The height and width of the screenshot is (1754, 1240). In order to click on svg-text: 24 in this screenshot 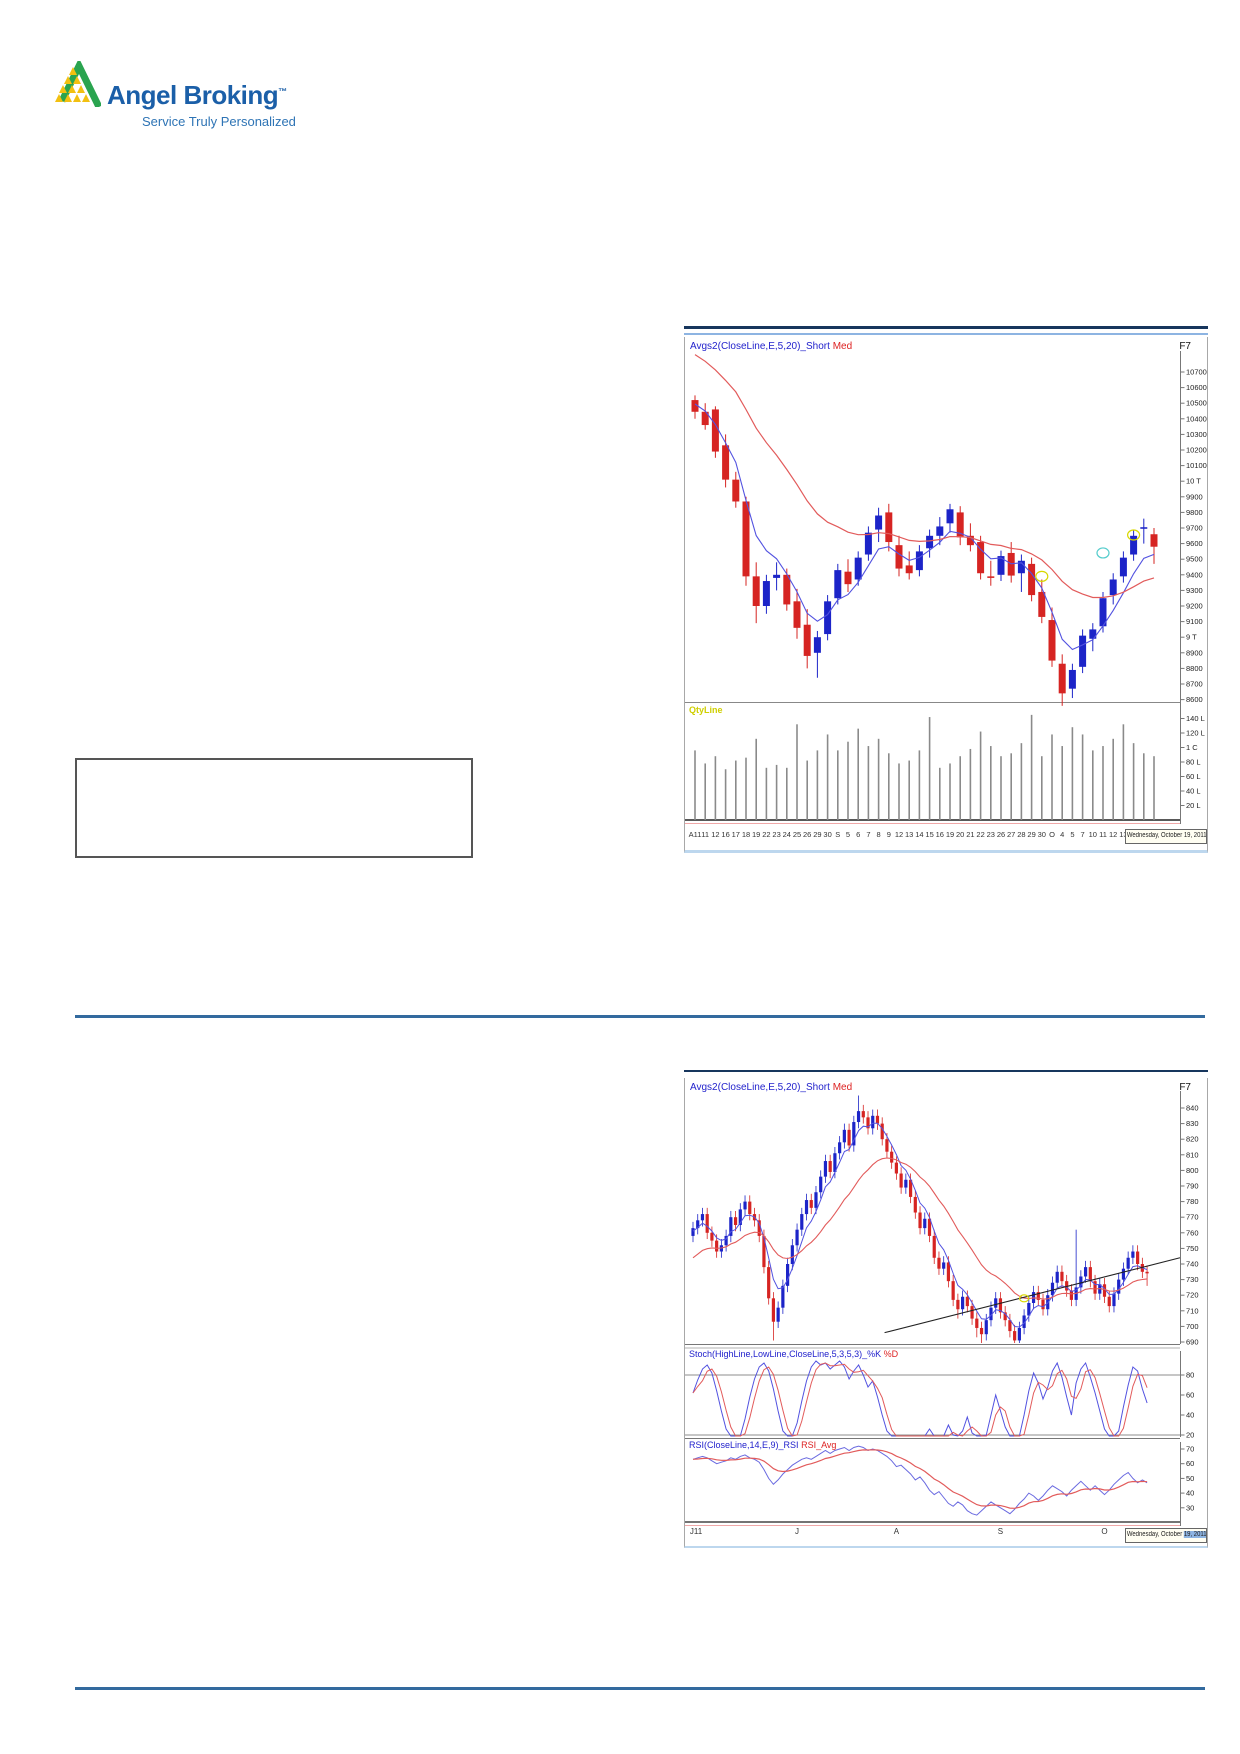, I will do `click(787, 834)`.